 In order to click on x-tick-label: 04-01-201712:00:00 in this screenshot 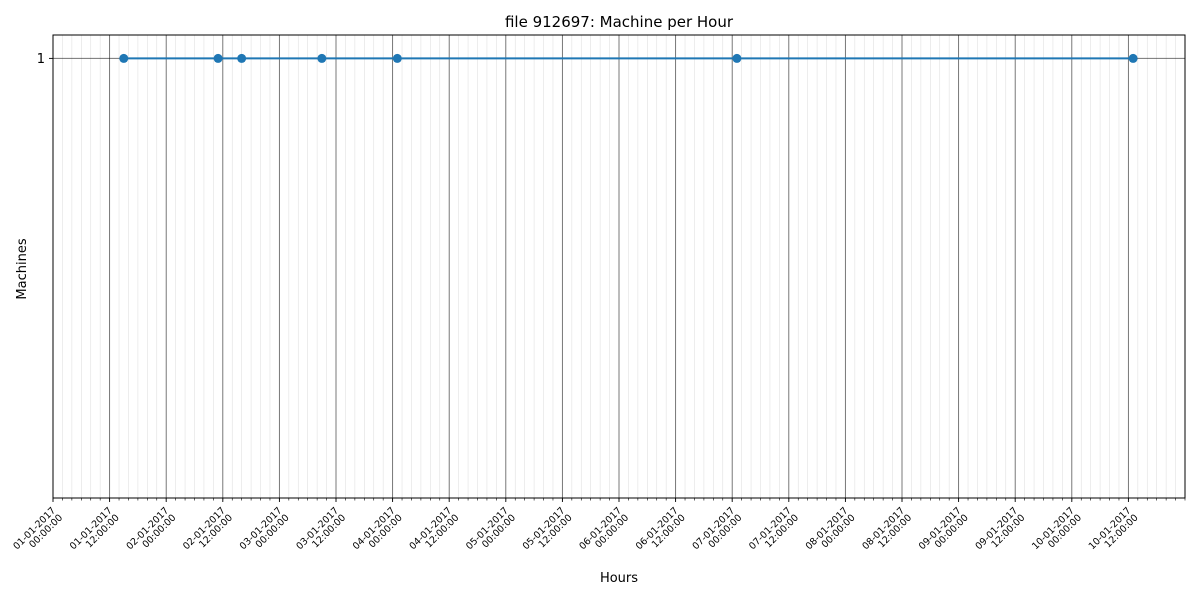, I will do `click(434, 532)`.